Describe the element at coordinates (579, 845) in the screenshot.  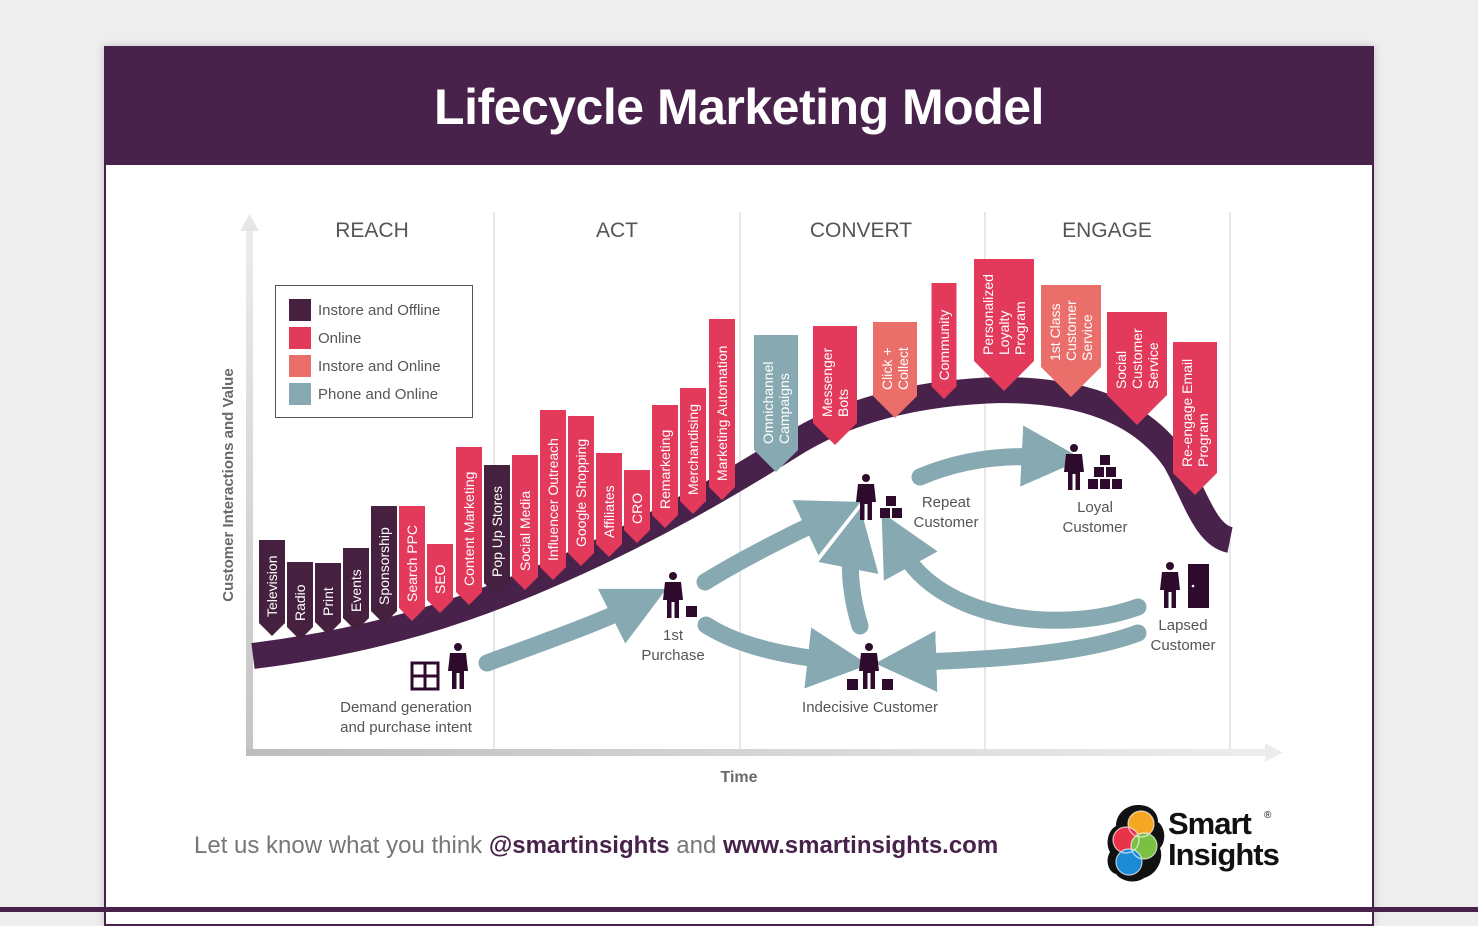
I see `twitter-handle-link: @smartinsights` at that location.